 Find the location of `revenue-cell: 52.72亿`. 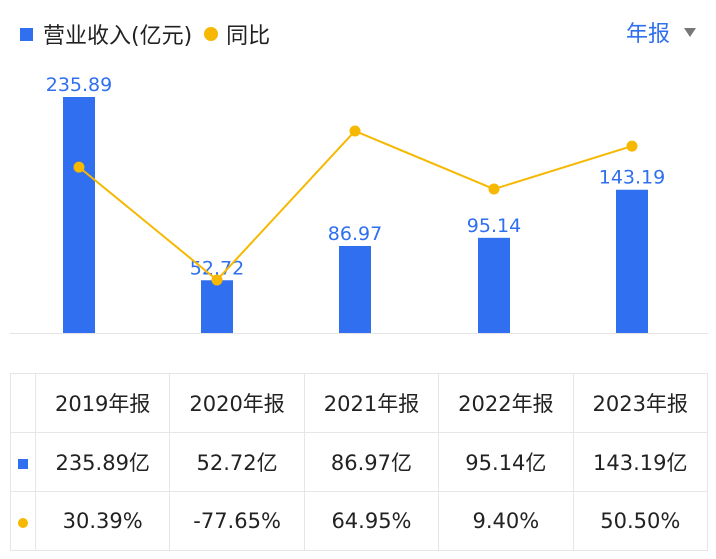

revenue-cell: 52.72亿 is located at coordinates (237, 462).